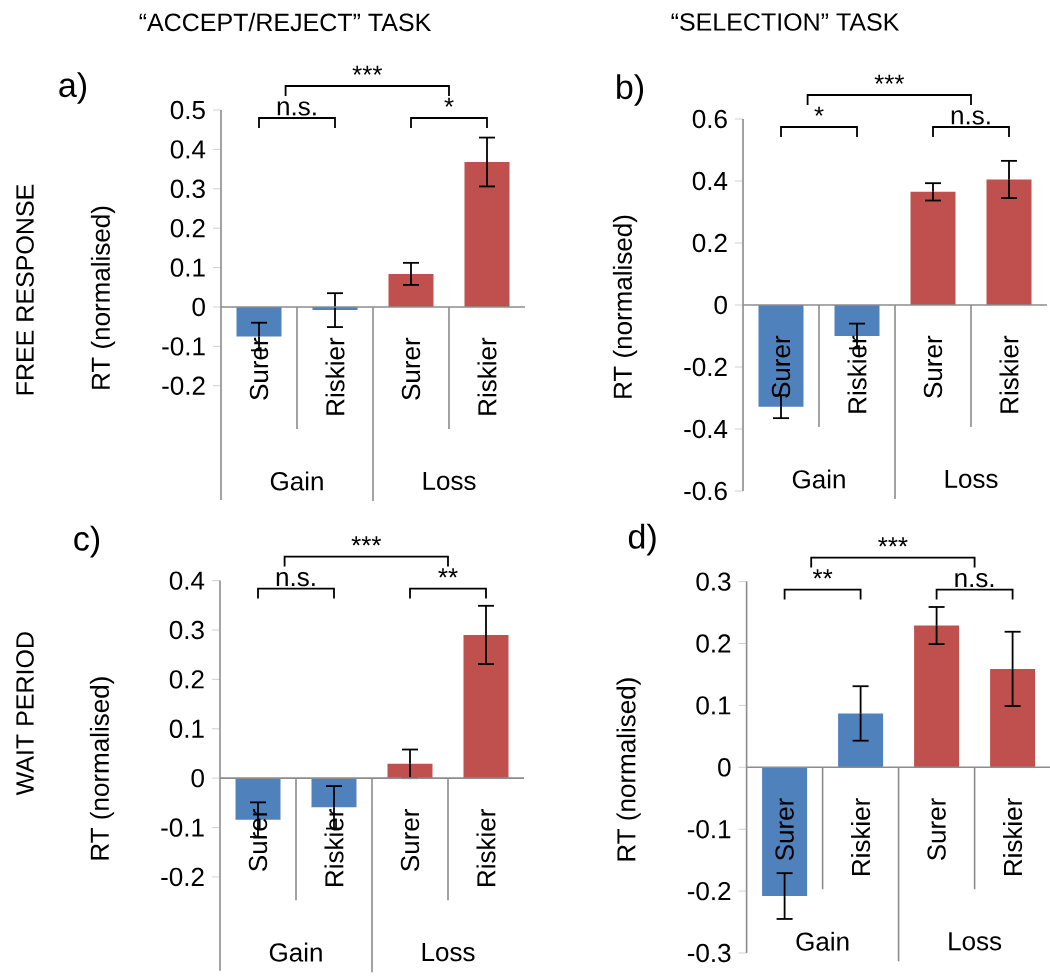 This screenshot has height=976, width=1050. Describe the element at coordinates (642, 539) in the screenshot. I see `chart-title: d)` at that location.